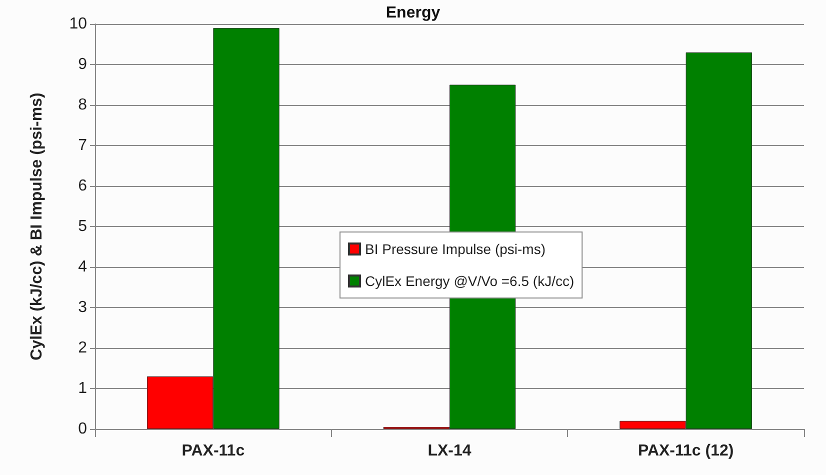 The width and height of the screenshot is (826, 475). Describe the element at coordinates (83, 267) in the screenshot. I see `y-tick-label: 4` at that location.